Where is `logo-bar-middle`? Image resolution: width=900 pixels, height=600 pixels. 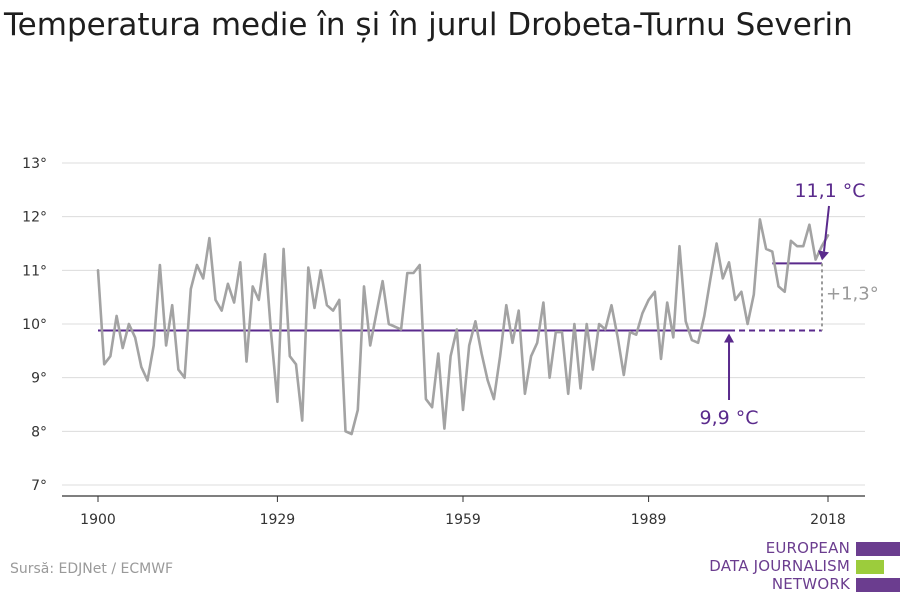
logo-bar-middle is located at coordinates (870, 567).